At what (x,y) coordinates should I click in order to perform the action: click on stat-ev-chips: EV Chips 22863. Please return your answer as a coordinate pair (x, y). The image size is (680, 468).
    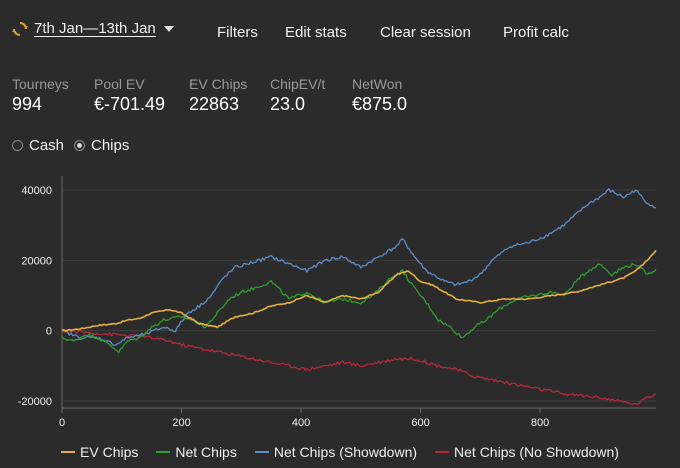
    Looking at the image, I should click on (218, 95).